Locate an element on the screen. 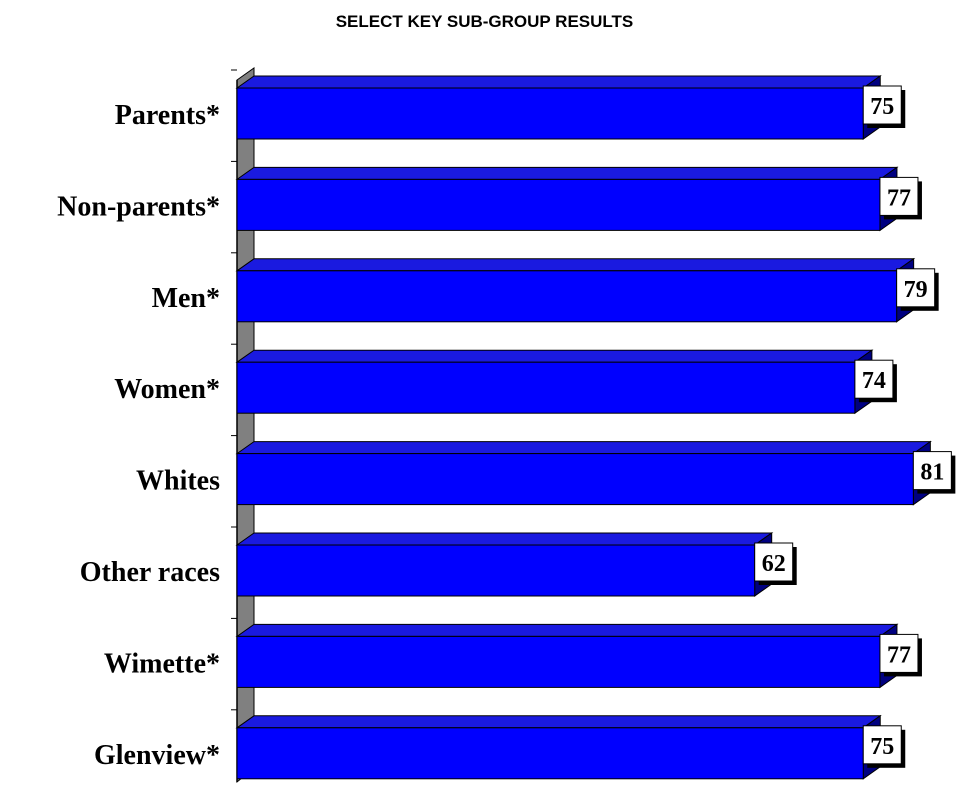 The width and height of the screenshot is (969, 798). chart-title: SELECT KEY SUB-GROUP RESULTS is located at coordinates (484, 21).